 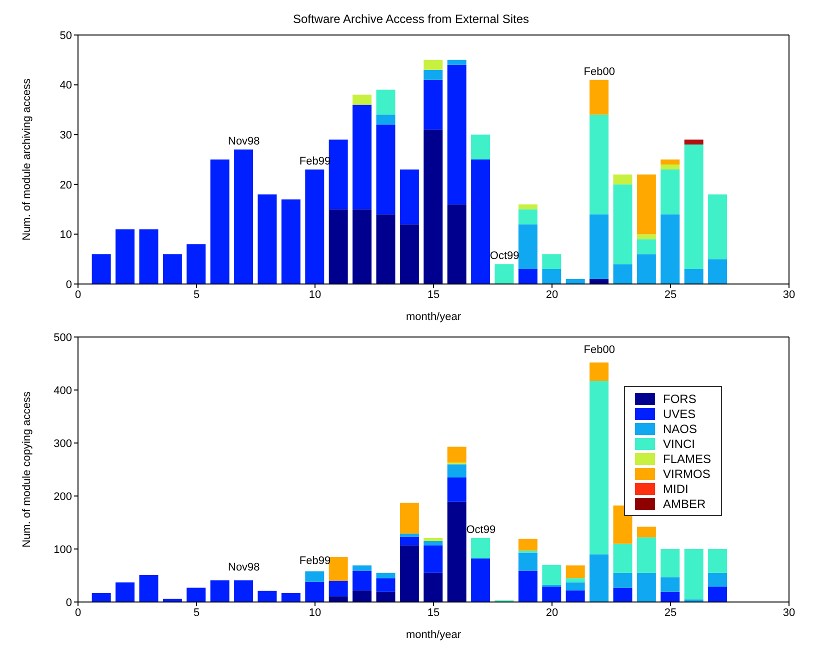 I want to click on legend-label: AMBER, so click(x=684, y=503).